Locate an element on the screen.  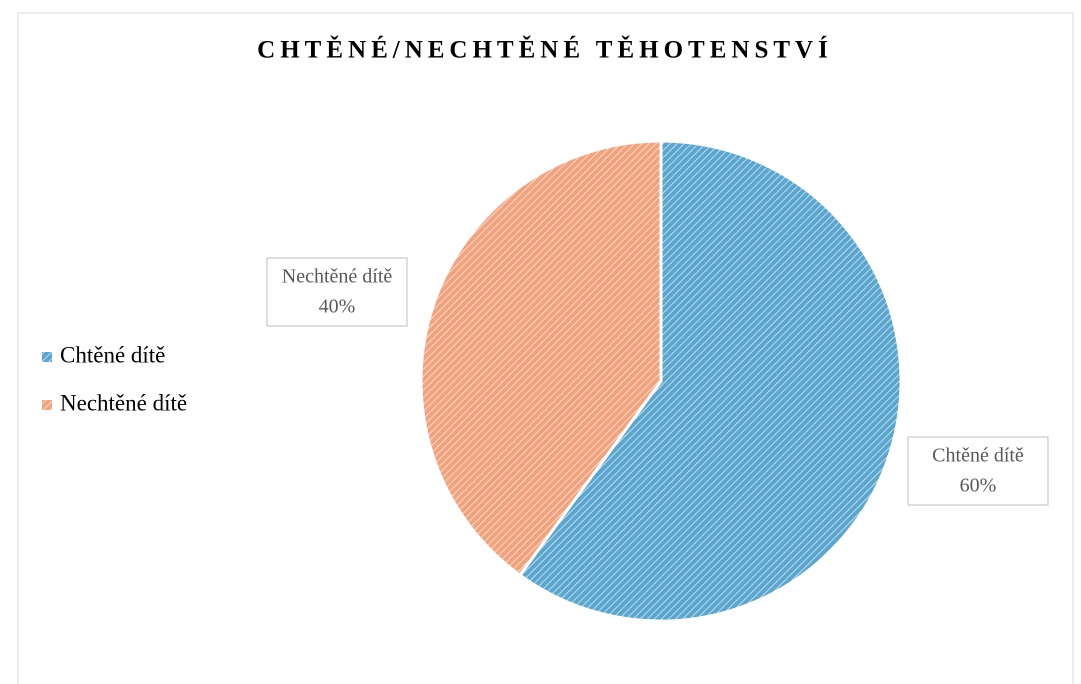
data-label-category: Chtěné dítě is located at coordinates (978, 456).